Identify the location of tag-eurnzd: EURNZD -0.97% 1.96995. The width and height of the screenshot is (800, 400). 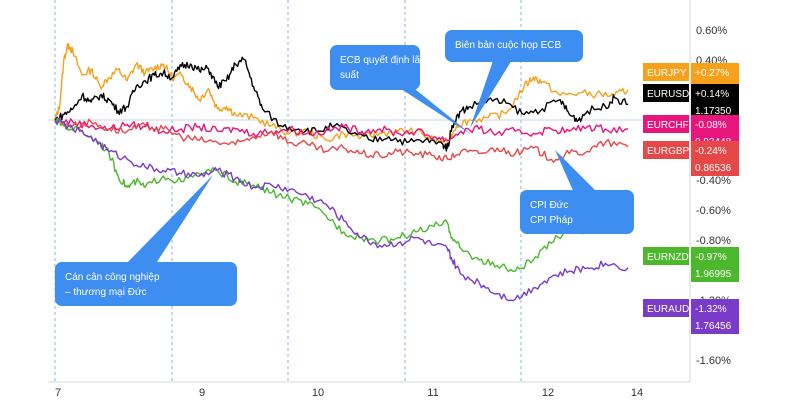
(691, 264).